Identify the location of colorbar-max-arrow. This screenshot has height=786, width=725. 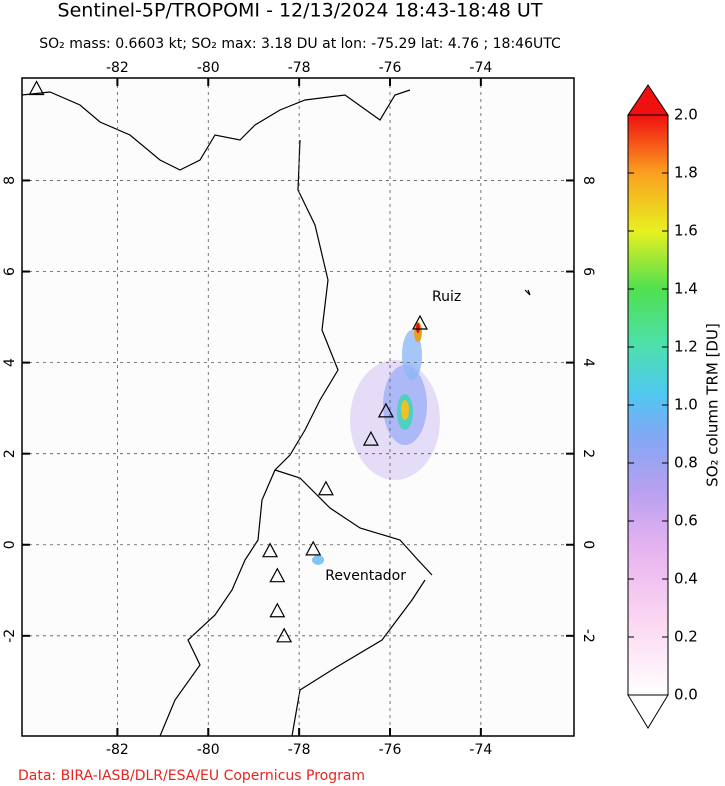
(648, 100).